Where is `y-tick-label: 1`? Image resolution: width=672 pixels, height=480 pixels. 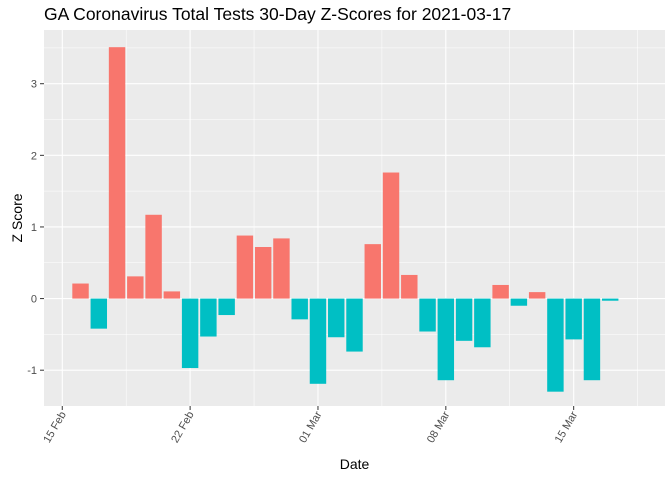
y-tick-label: 1 is located at coordinates (34, 228).